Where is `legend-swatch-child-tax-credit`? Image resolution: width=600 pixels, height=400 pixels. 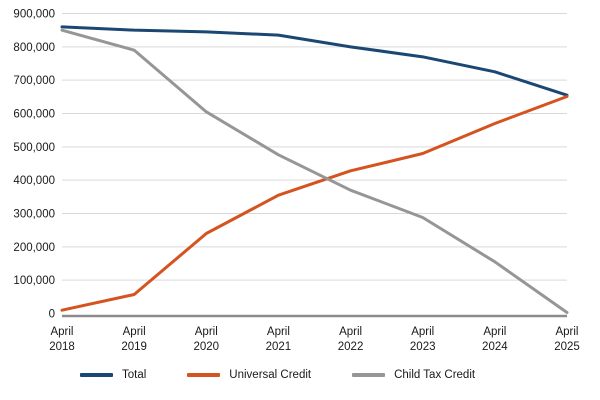 legend-swatch-child-tax-credit is located at coordinates (369, 375).